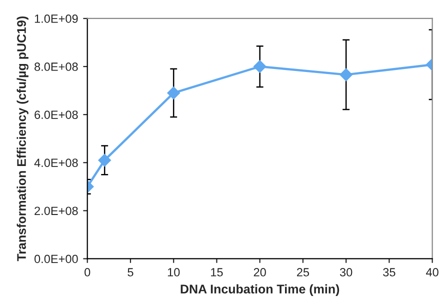 The height and width of the screenshot is (308, 448). Describe the element at coordinates (56, 66) in the screenshot. I see `y-tick-label: 8.0E+08` at that location.